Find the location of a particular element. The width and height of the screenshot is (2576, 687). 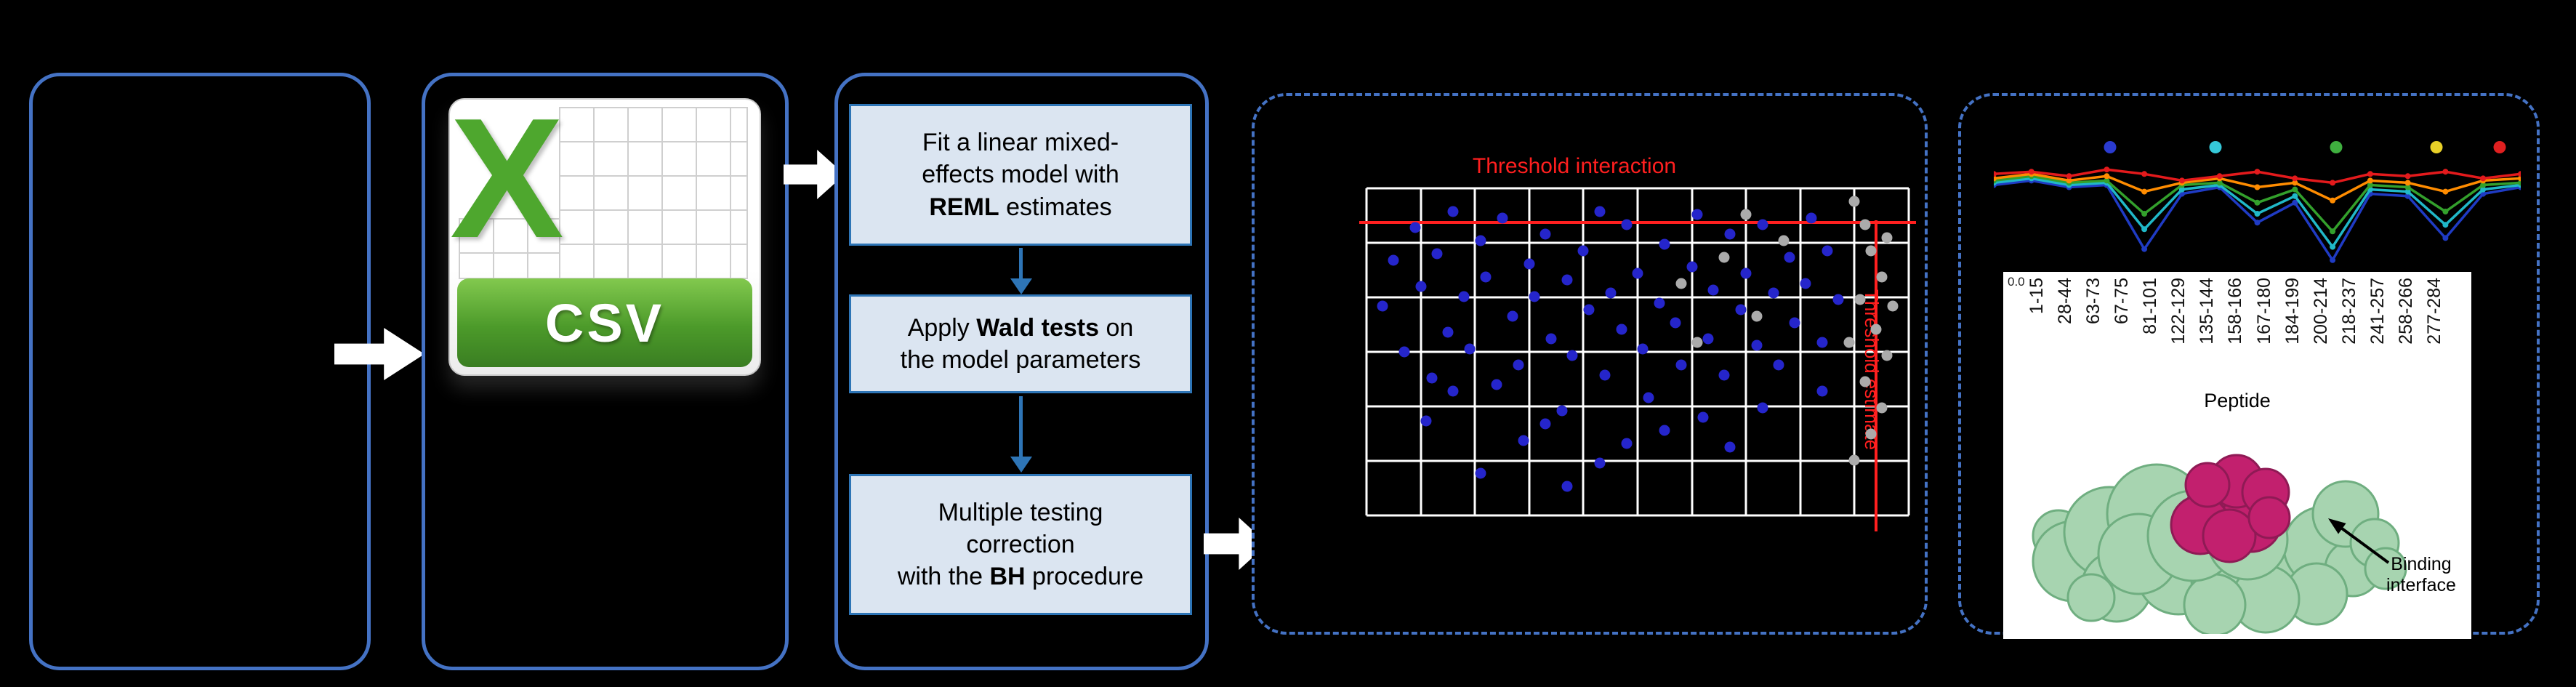

peptide-tick-label: 28-44 is located at coordinates (2065, 301).